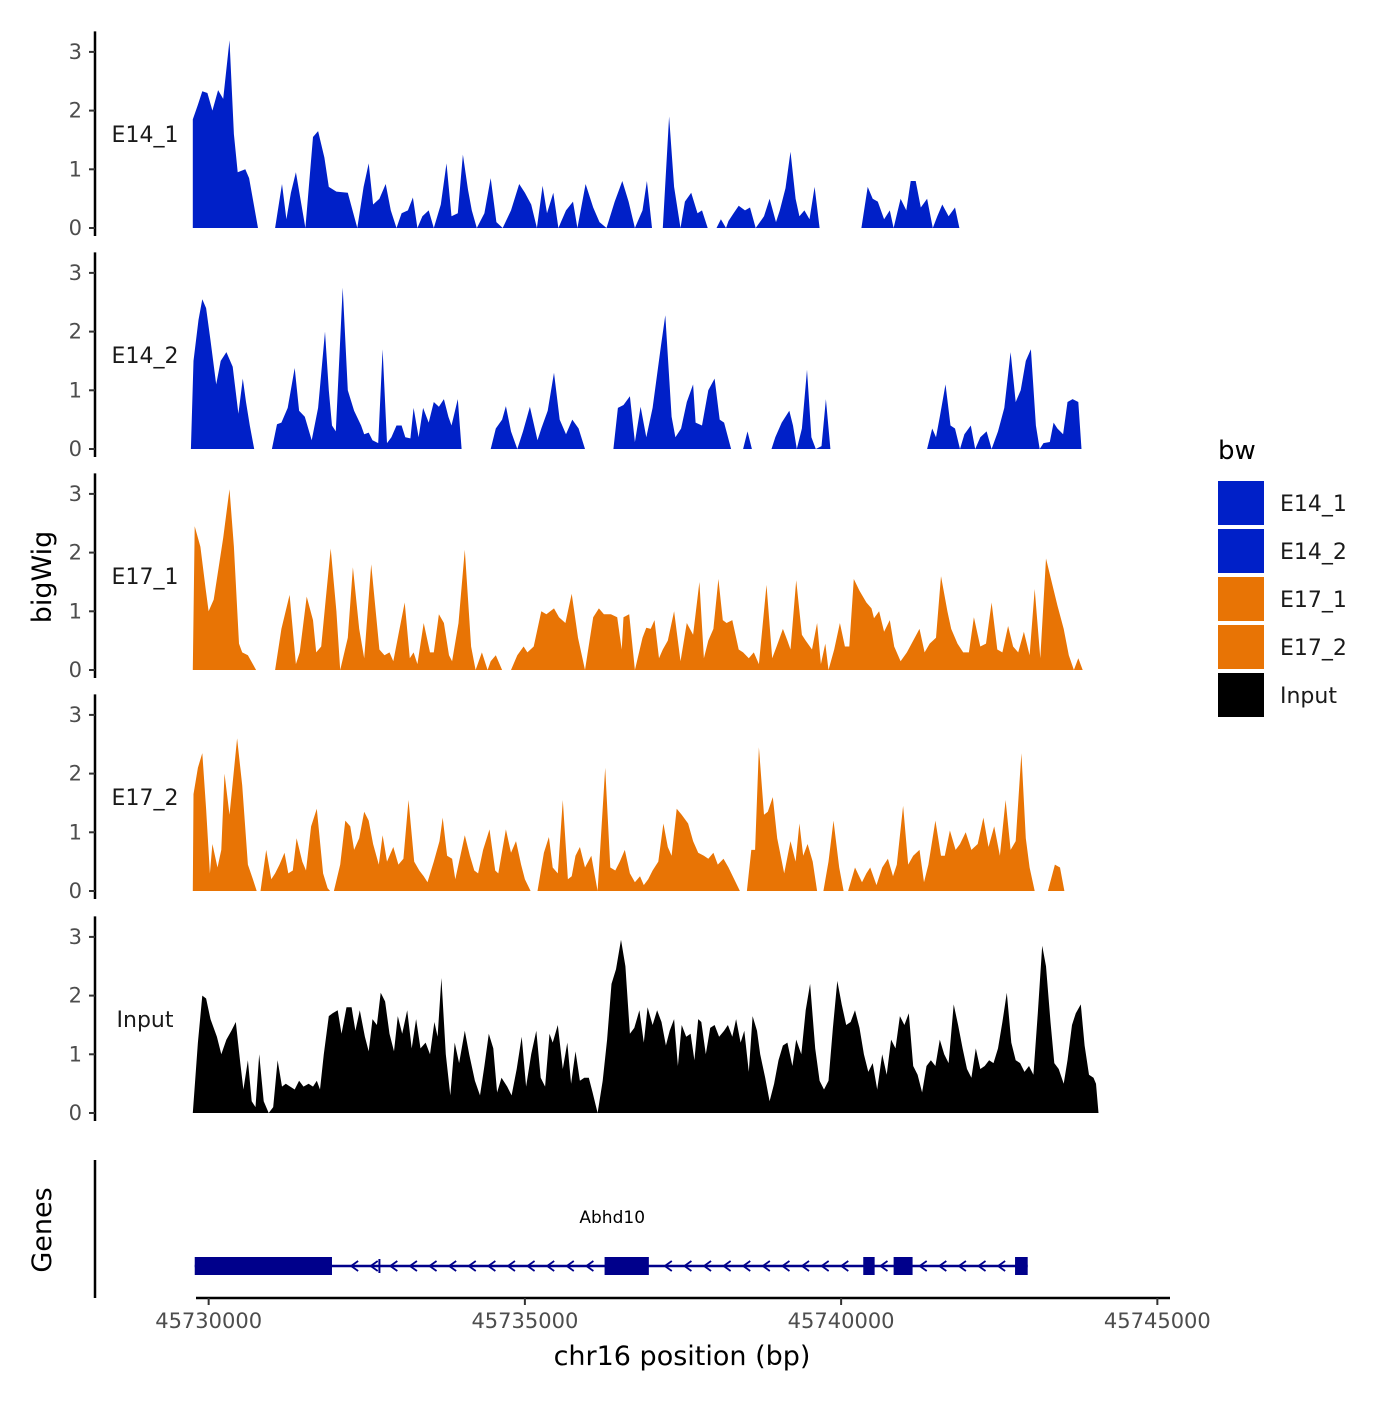  I want to click on track-e17-1: 0 1 2 3 E17_1, so click(576, 577).